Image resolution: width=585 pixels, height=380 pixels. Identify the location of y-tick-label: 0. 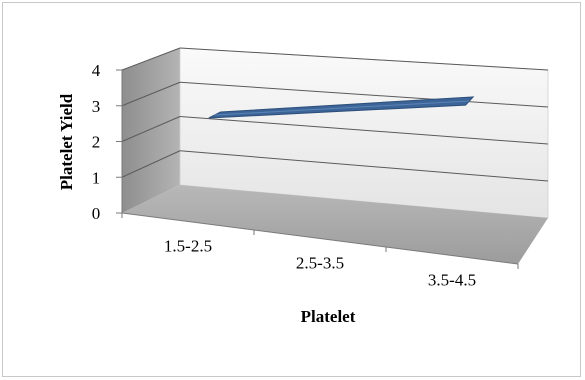
(96, 213).